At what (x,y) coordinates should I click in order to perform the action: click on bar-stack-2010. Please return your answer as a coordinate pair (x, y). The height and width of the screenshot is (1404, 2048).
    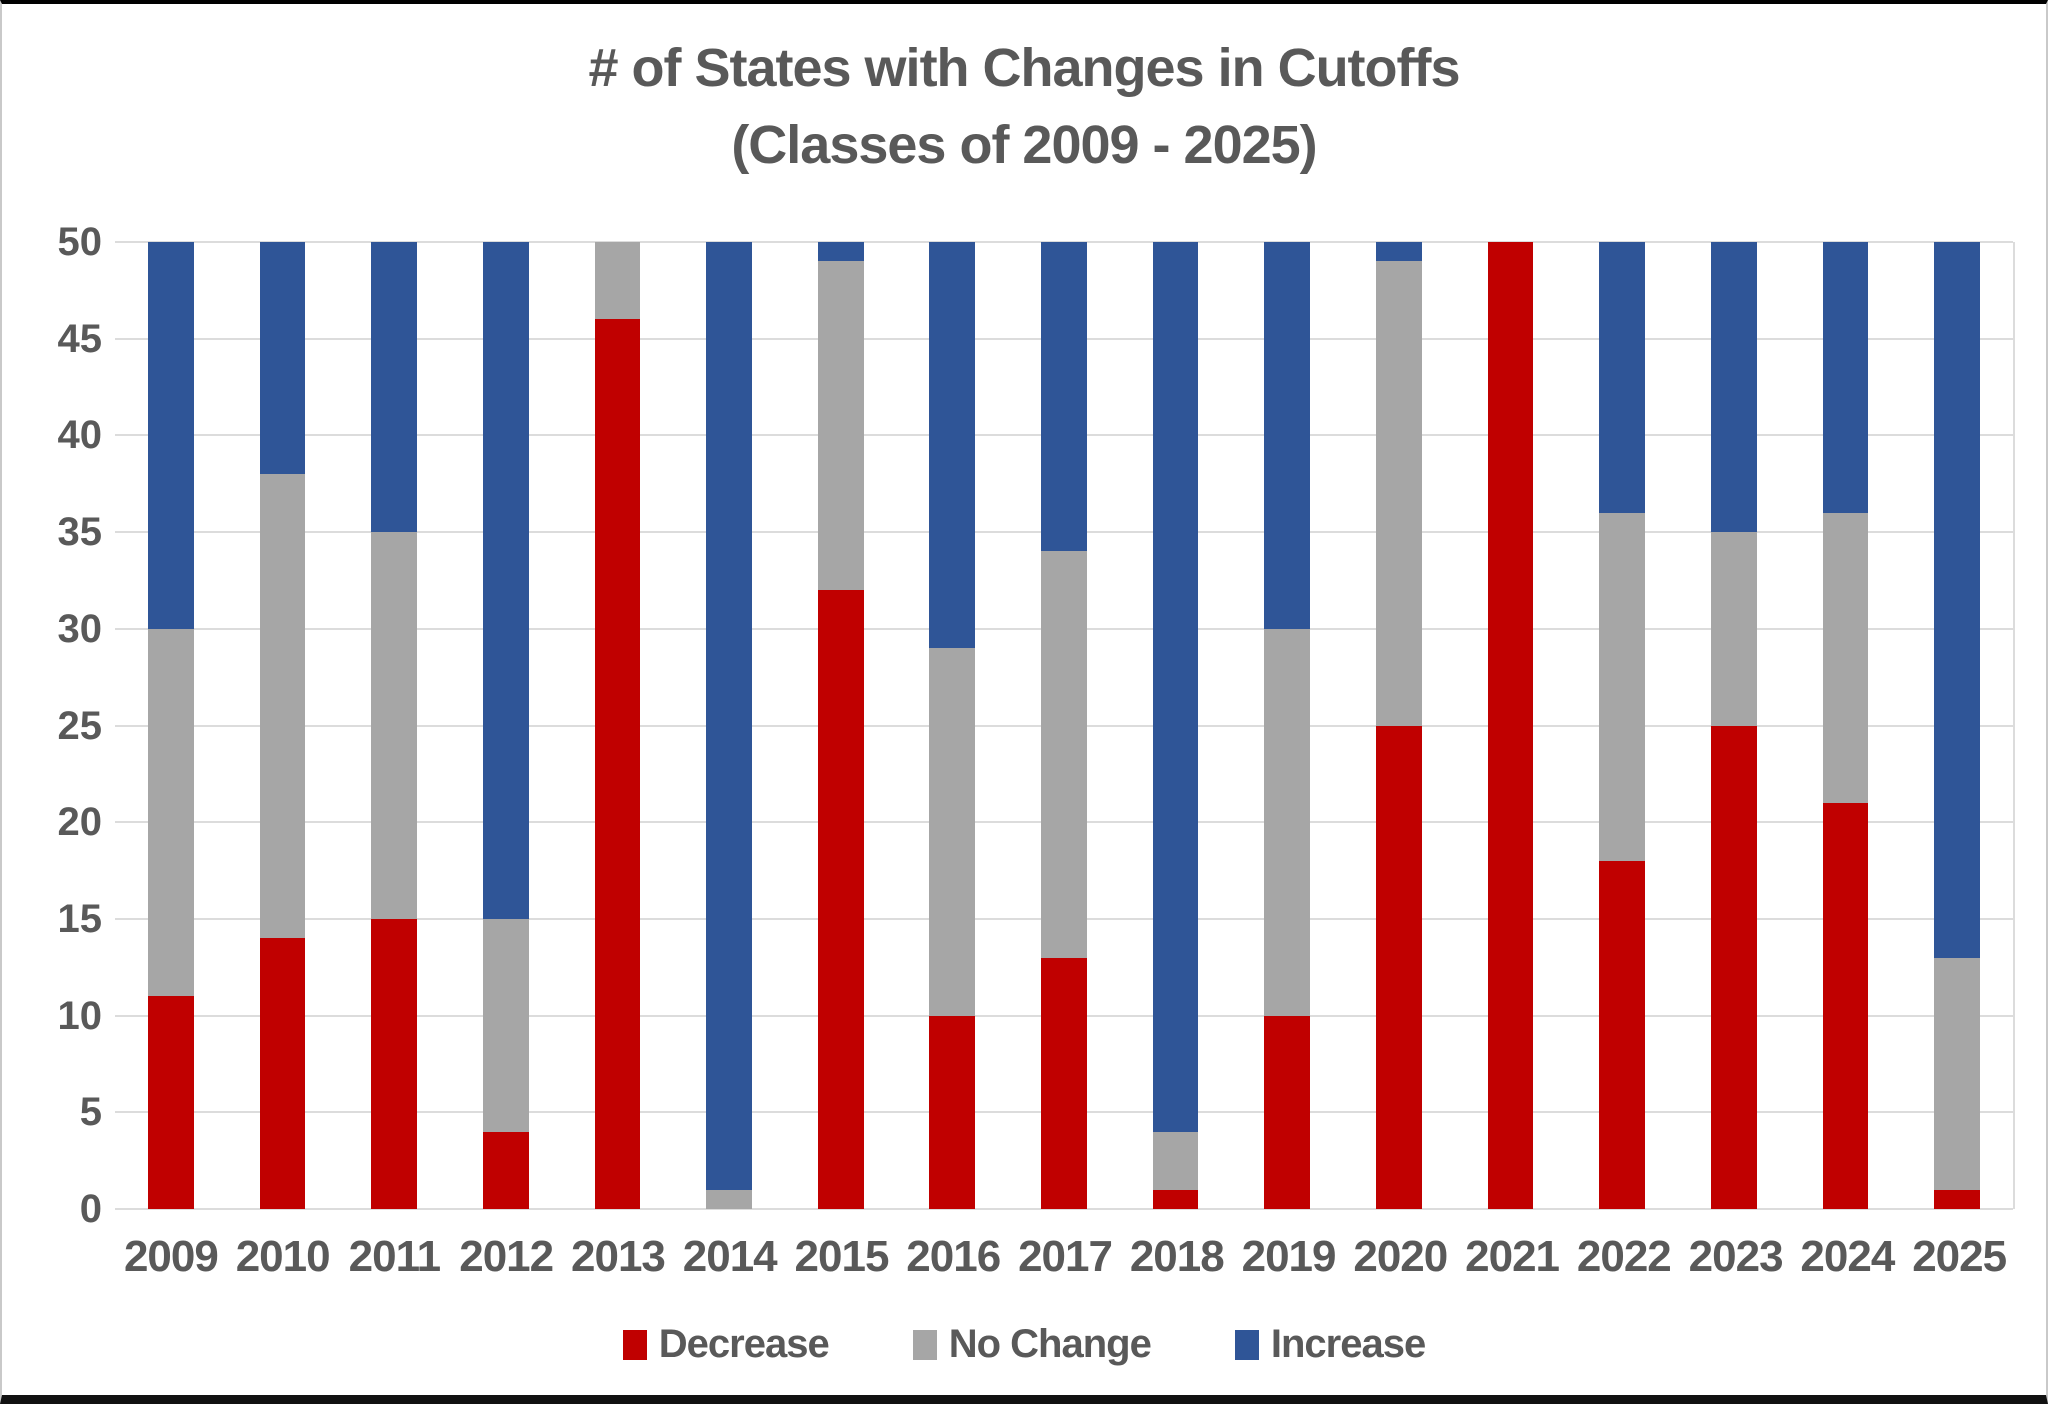
    Looking at the image, I should click on (282, 725).